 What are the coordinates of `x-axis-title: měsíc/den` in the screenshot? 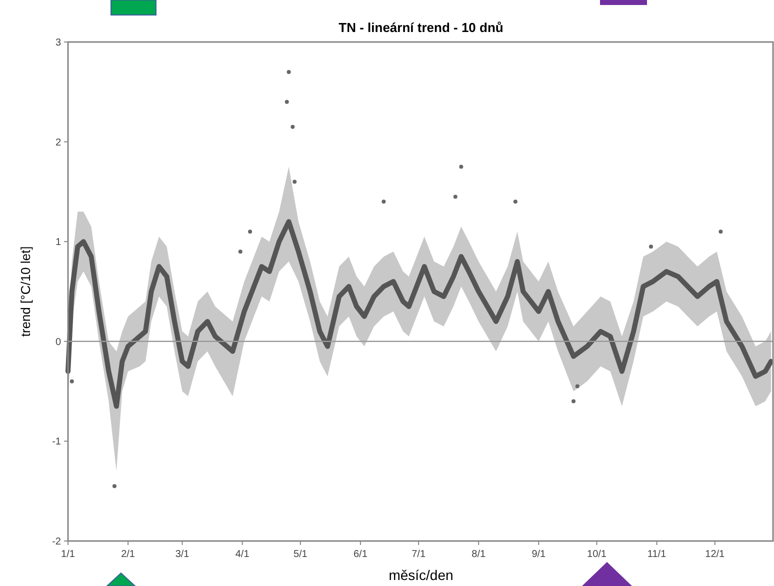 It's located at (421, 575).